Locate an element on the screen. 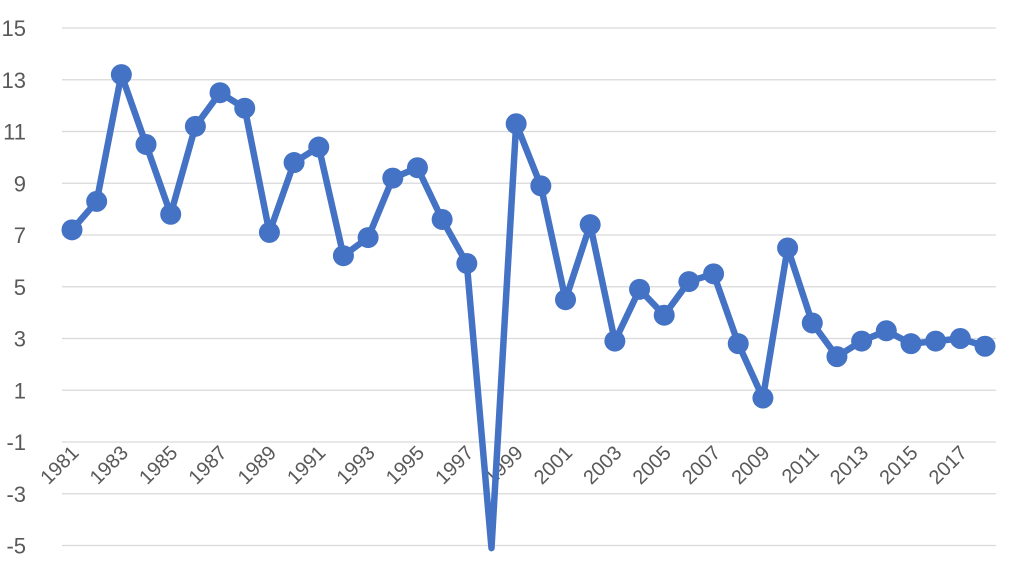 The image size is (1024, 581). x-tick-label: 1981 is located at coordinates (60, 465).